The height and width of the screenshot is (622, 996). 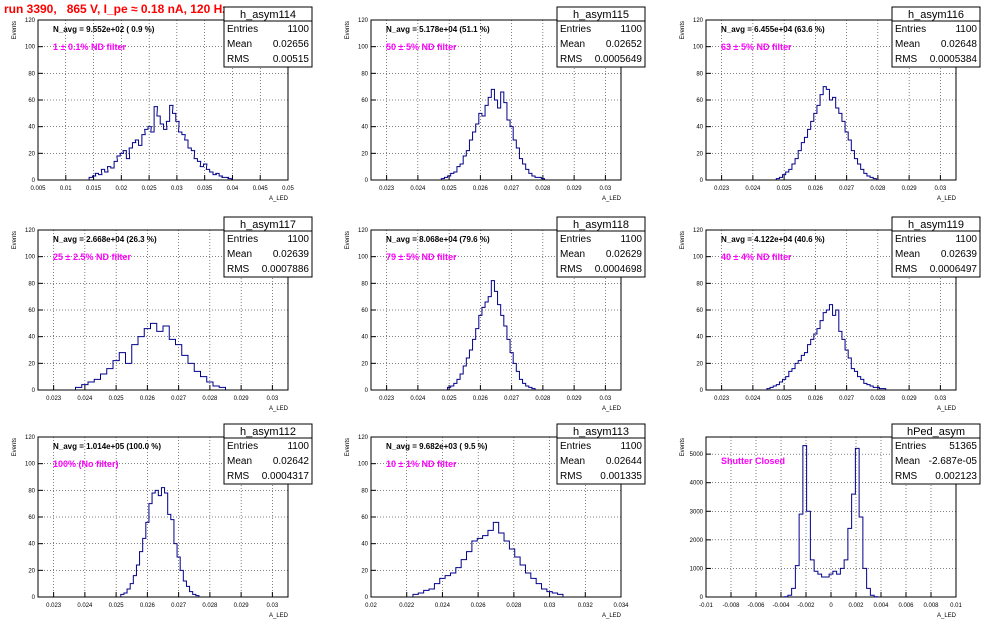 I want to click on x-tick-label: 0, so click(x=831, y=606).